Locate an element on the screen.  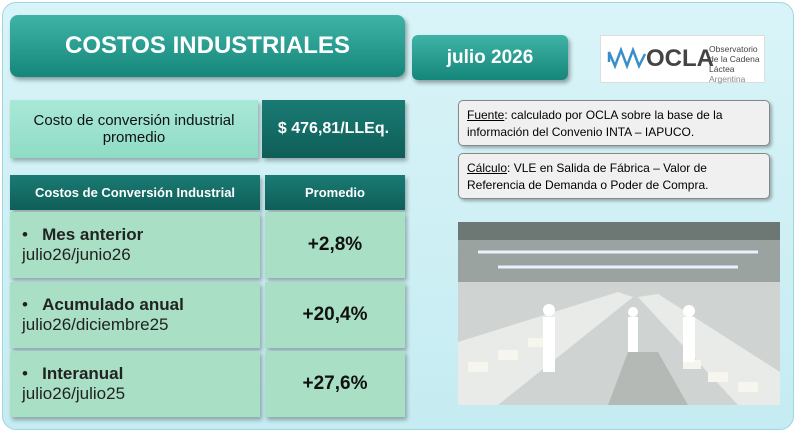
summary-value: $ 476,81/LLEq. is located at coordinates (333, 129).